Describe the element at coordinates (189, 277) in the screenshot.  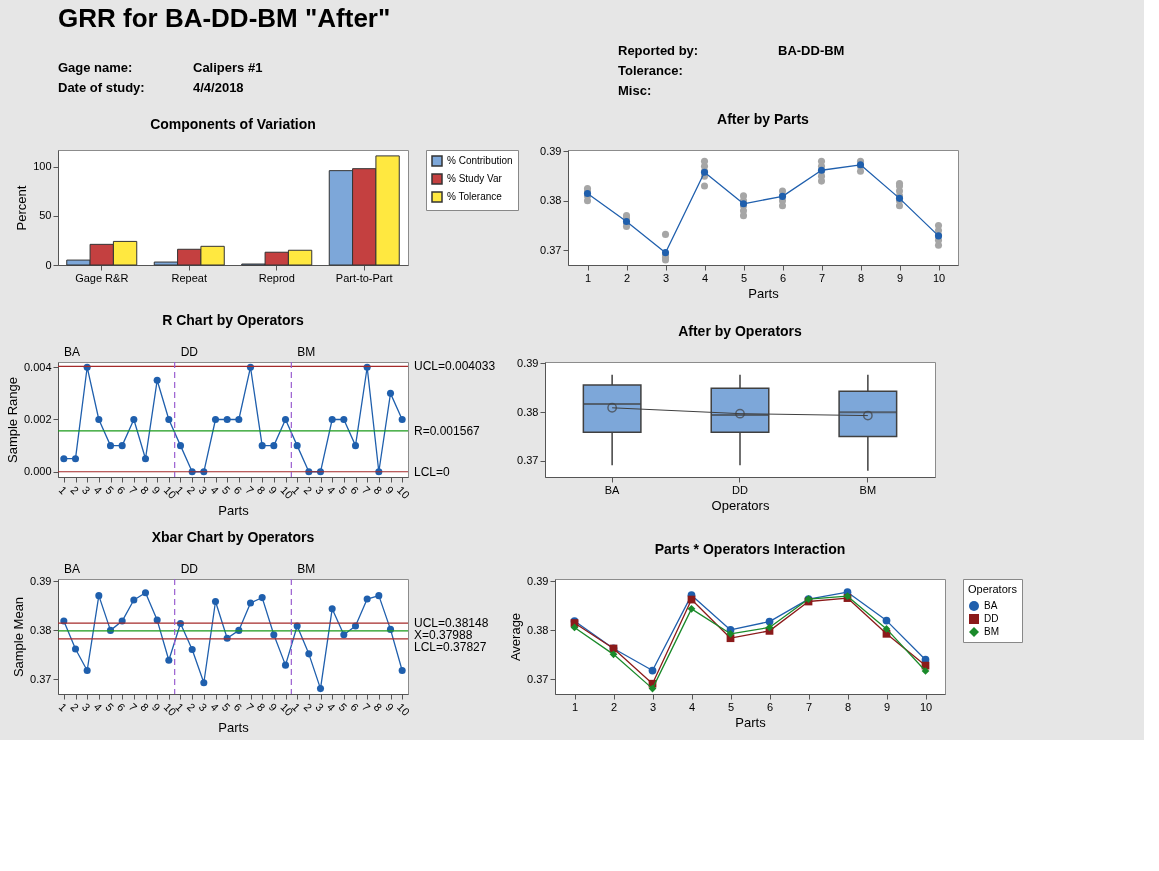
I see `x-tick-label: Repeat` at that location.